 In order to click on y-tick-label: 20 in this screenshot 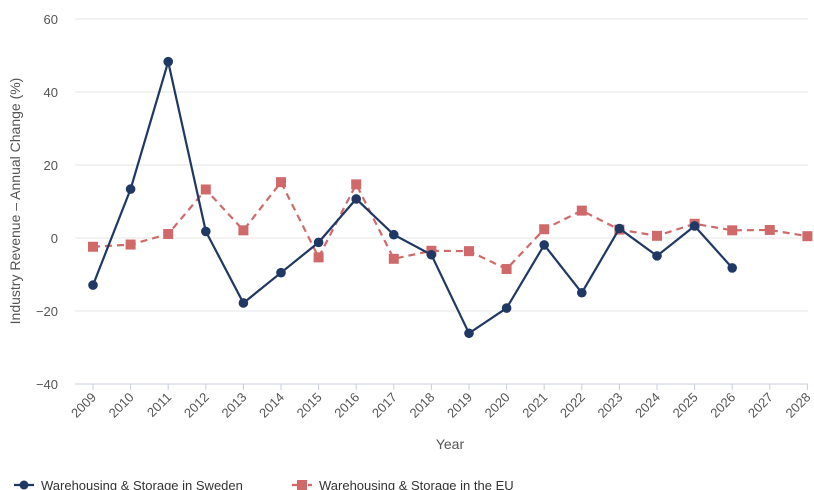, I will do `click(51, 165)`.